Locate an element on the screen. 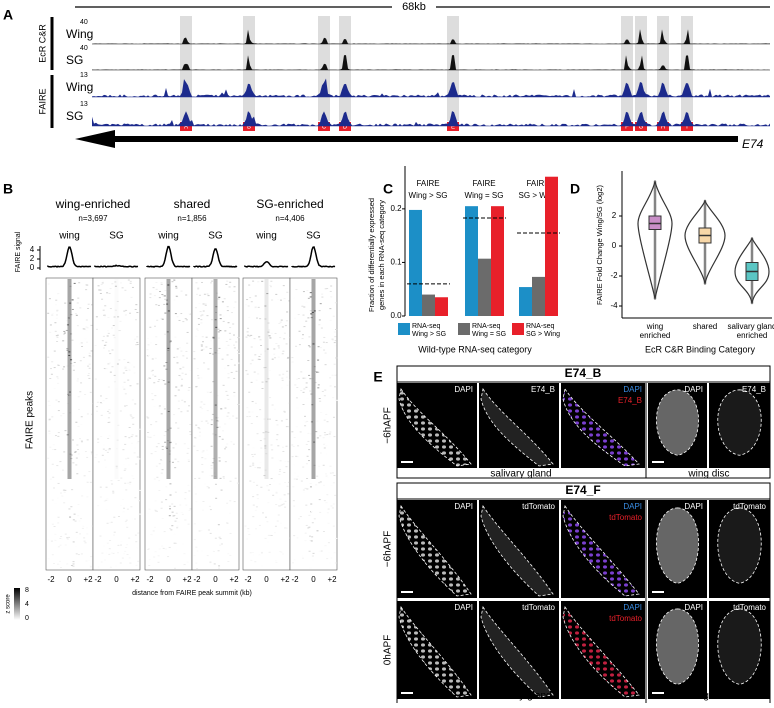  column-label: SG is located at coordinates (116, 236).